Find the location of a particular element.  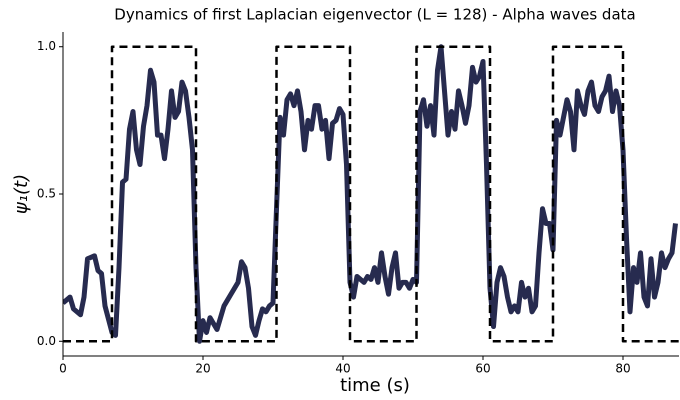

x-tick-label: 60 is located at coordinates (482, 369).